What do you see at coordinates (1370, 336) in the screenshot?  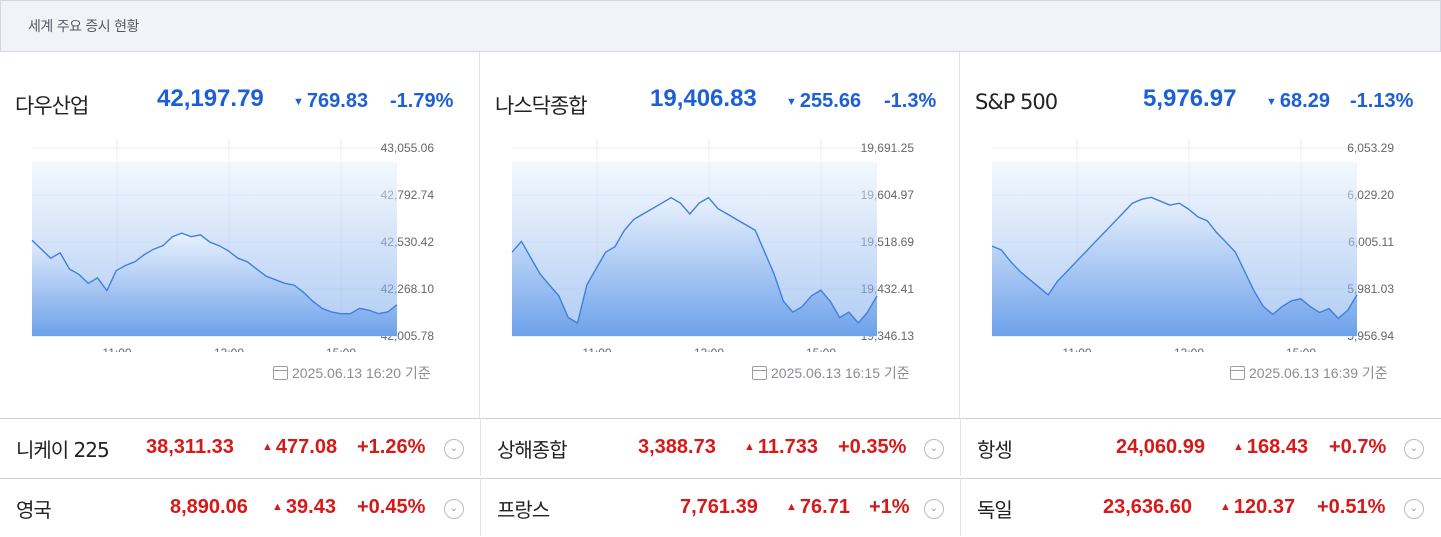 I see `y-tick-label: 5,956.94` at bounding box center [1370, 336].